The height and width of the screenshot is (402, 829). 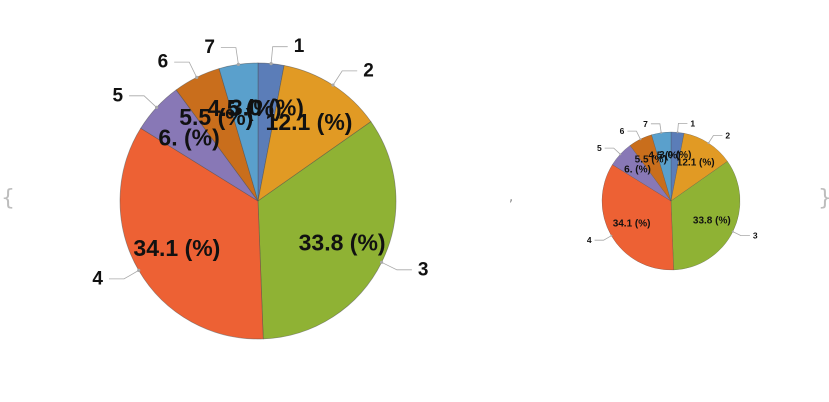 What do you see at coordinates (823, 198) in the screenshot?
I see `brace-close: }` at bounding box center [823, 198].